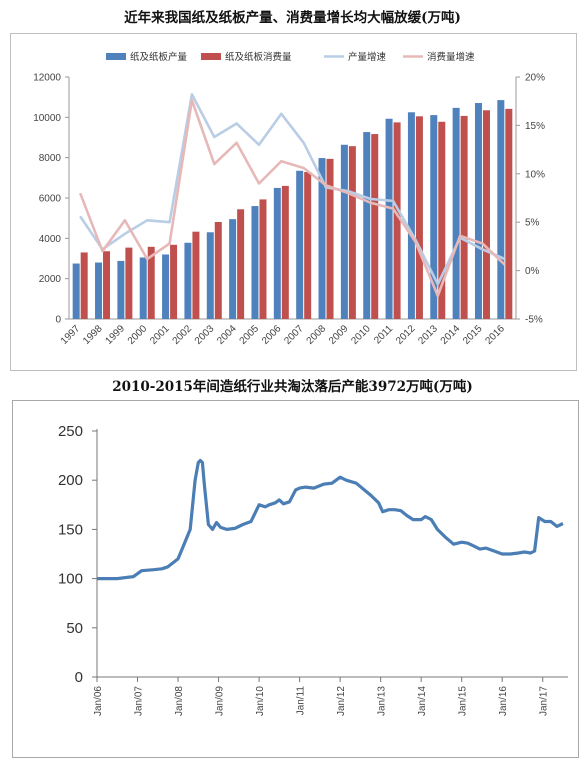  What do you see at coordinates (93, 335) in the screenshot?
I see `x-tick-label: 1998` at bounding box center [93, 335].